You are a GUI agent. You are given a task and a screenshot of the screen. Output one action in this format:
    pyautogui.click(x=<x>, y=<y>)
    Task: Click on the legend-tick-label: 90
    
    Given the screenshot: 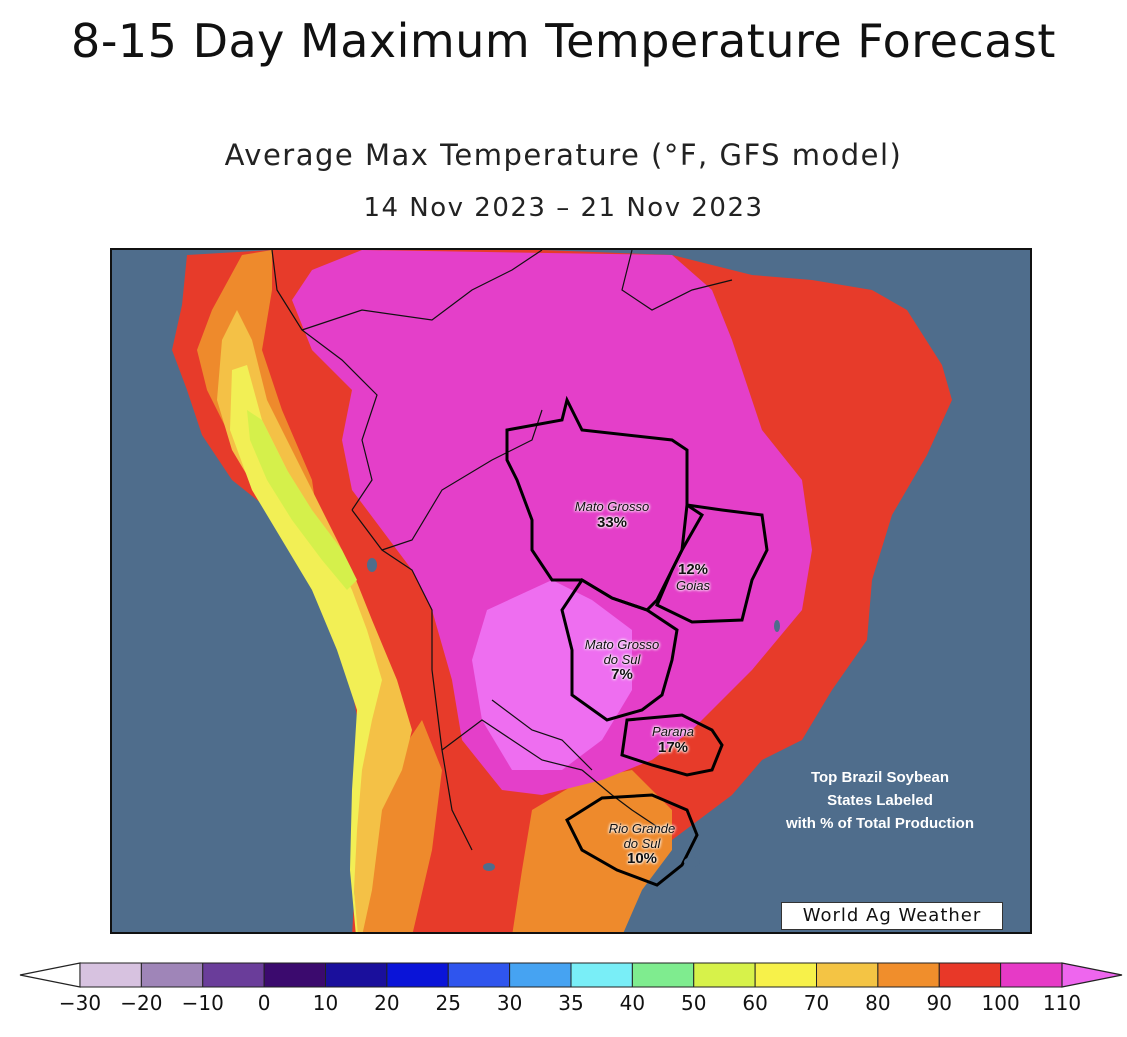 What is the action you would take?
    pyautogui.click(x=939, y=1003)
    